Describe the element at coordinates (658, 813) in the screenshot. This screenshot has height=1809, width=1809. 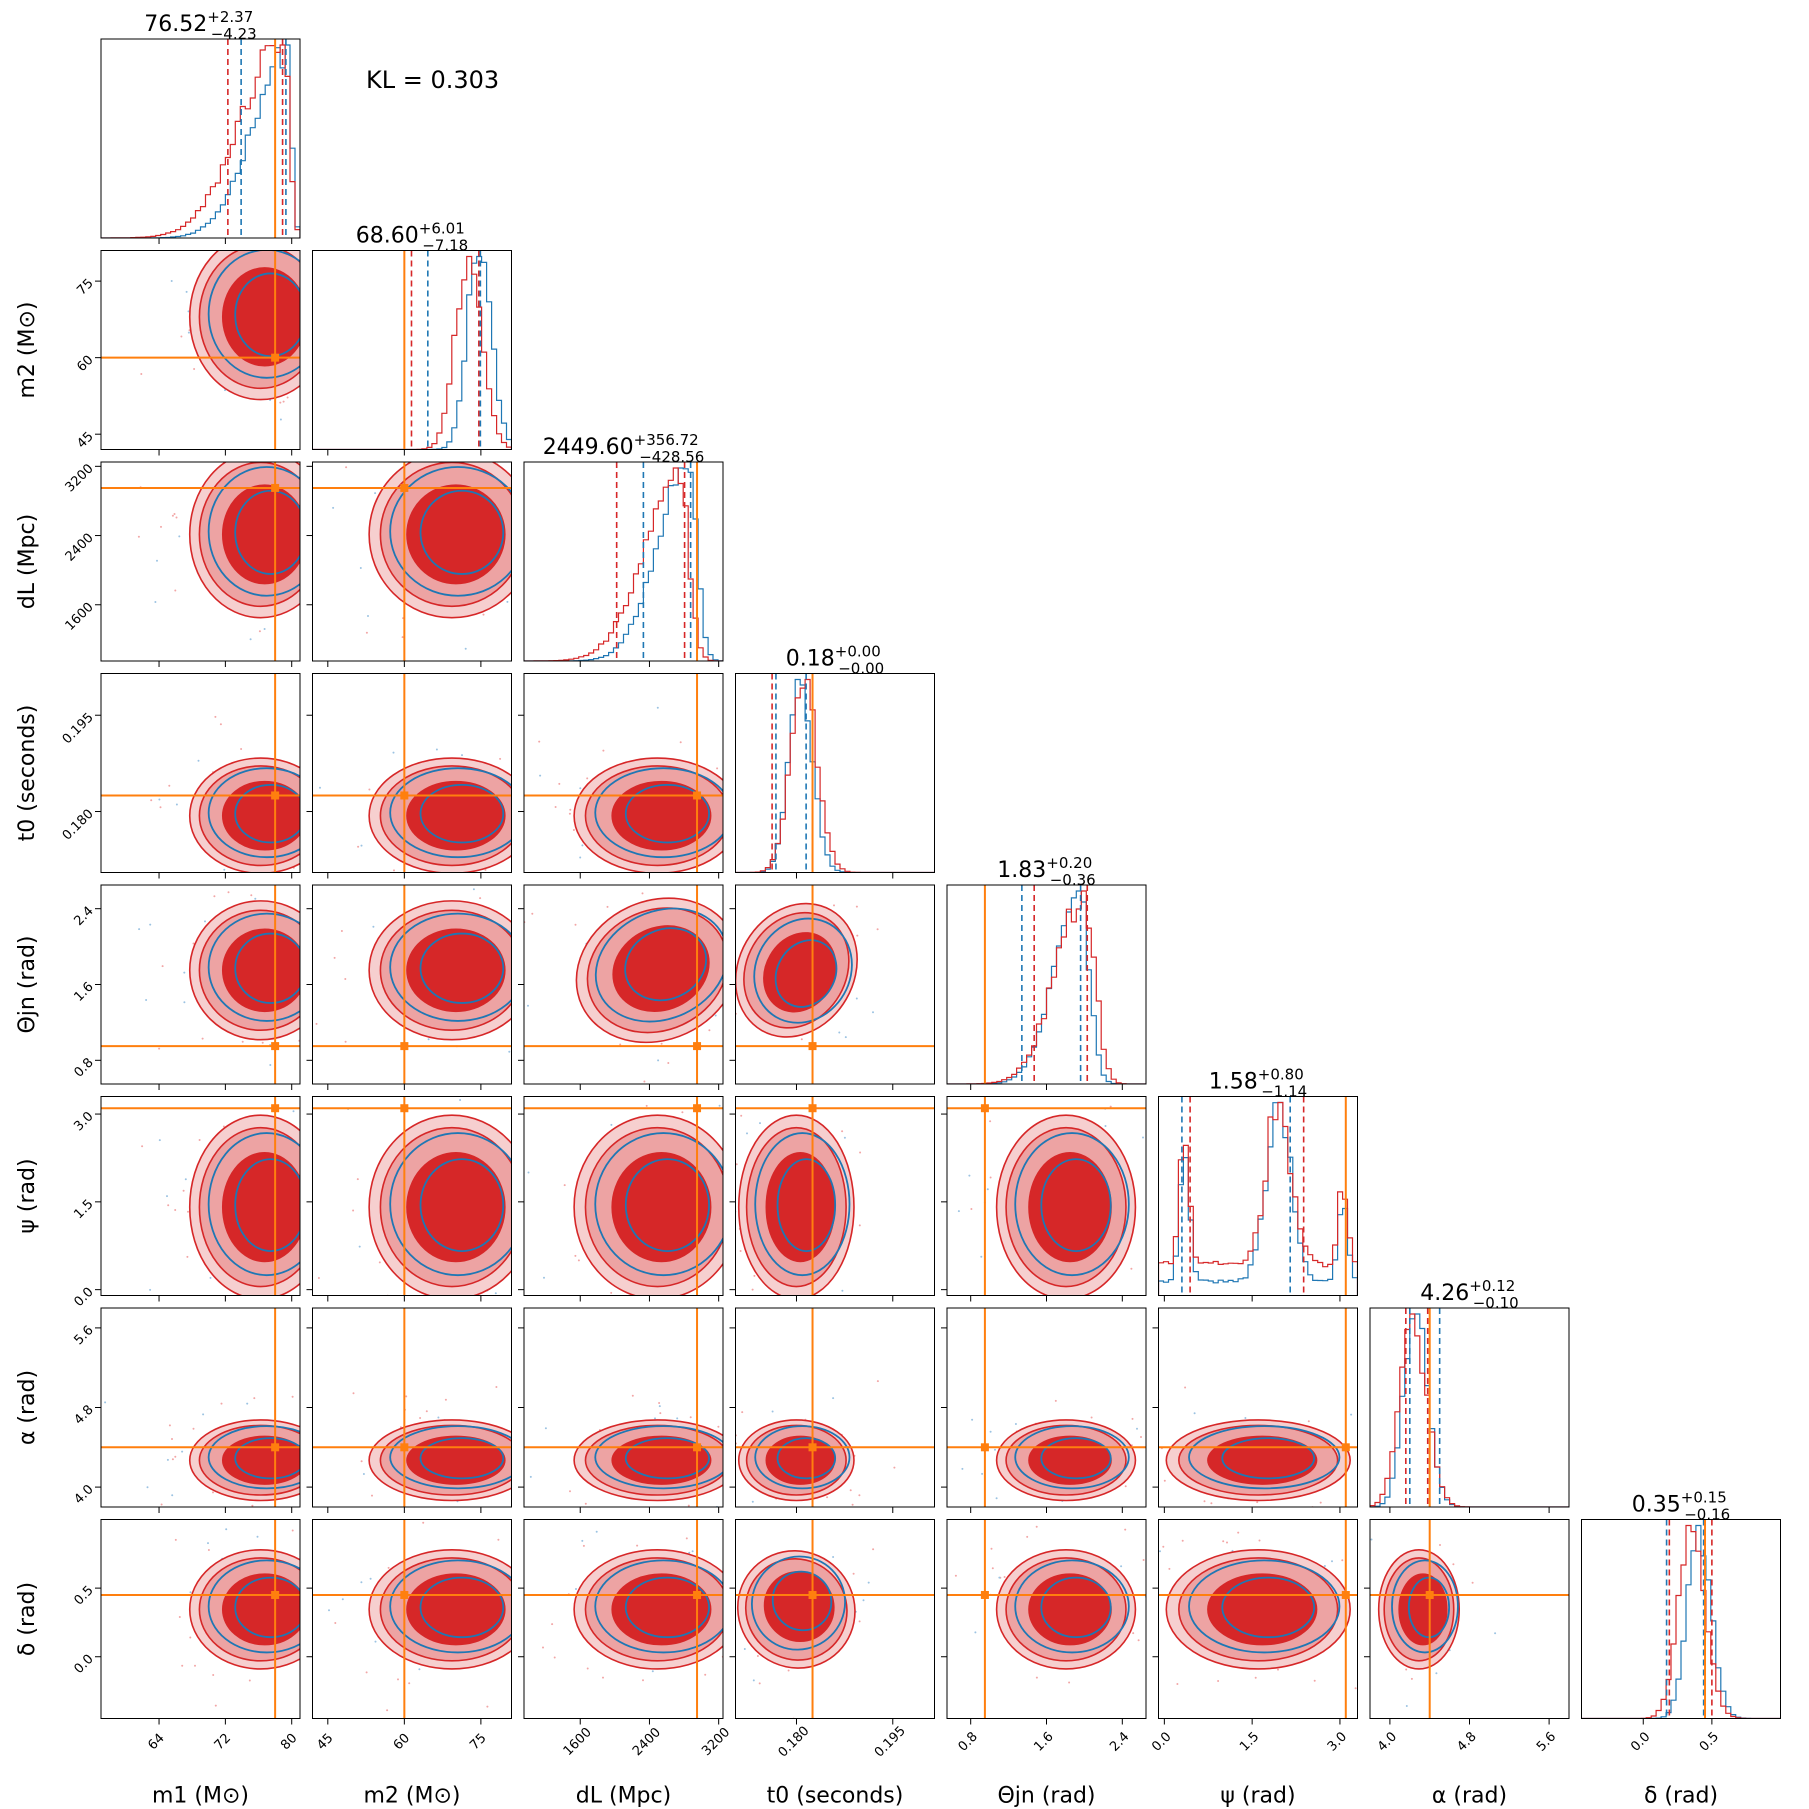
I see `contour-blue-outer` at that location.